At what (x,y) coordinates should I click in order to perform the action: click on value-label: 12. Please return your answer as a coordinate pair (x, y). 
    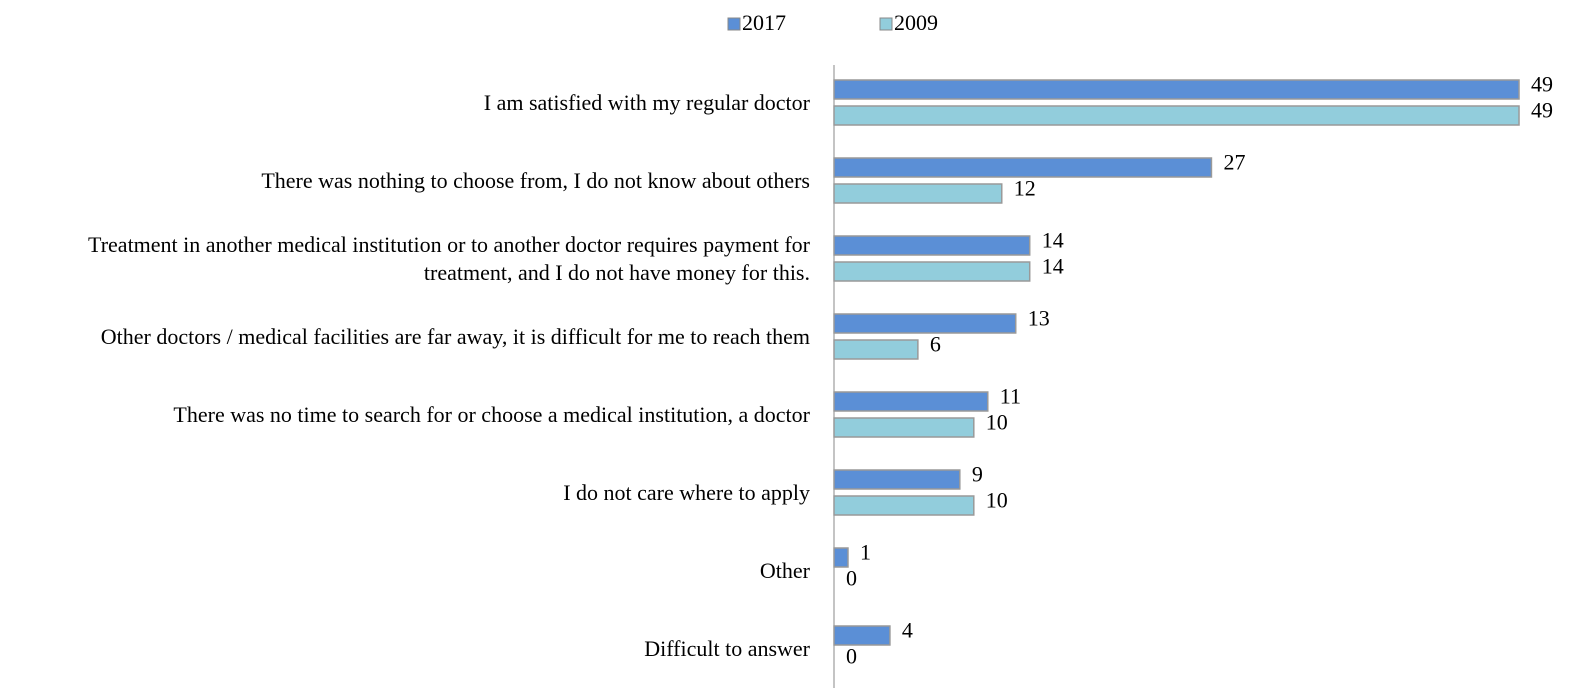
    Looking at the image, I should click on (1025, 188).